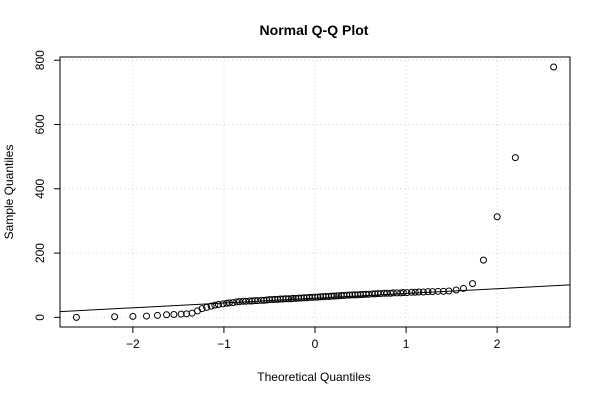  Describe the element at coordinates (9, 192) in the screenshot. I see `y-axis-label: Sample Quantiles` at that location.